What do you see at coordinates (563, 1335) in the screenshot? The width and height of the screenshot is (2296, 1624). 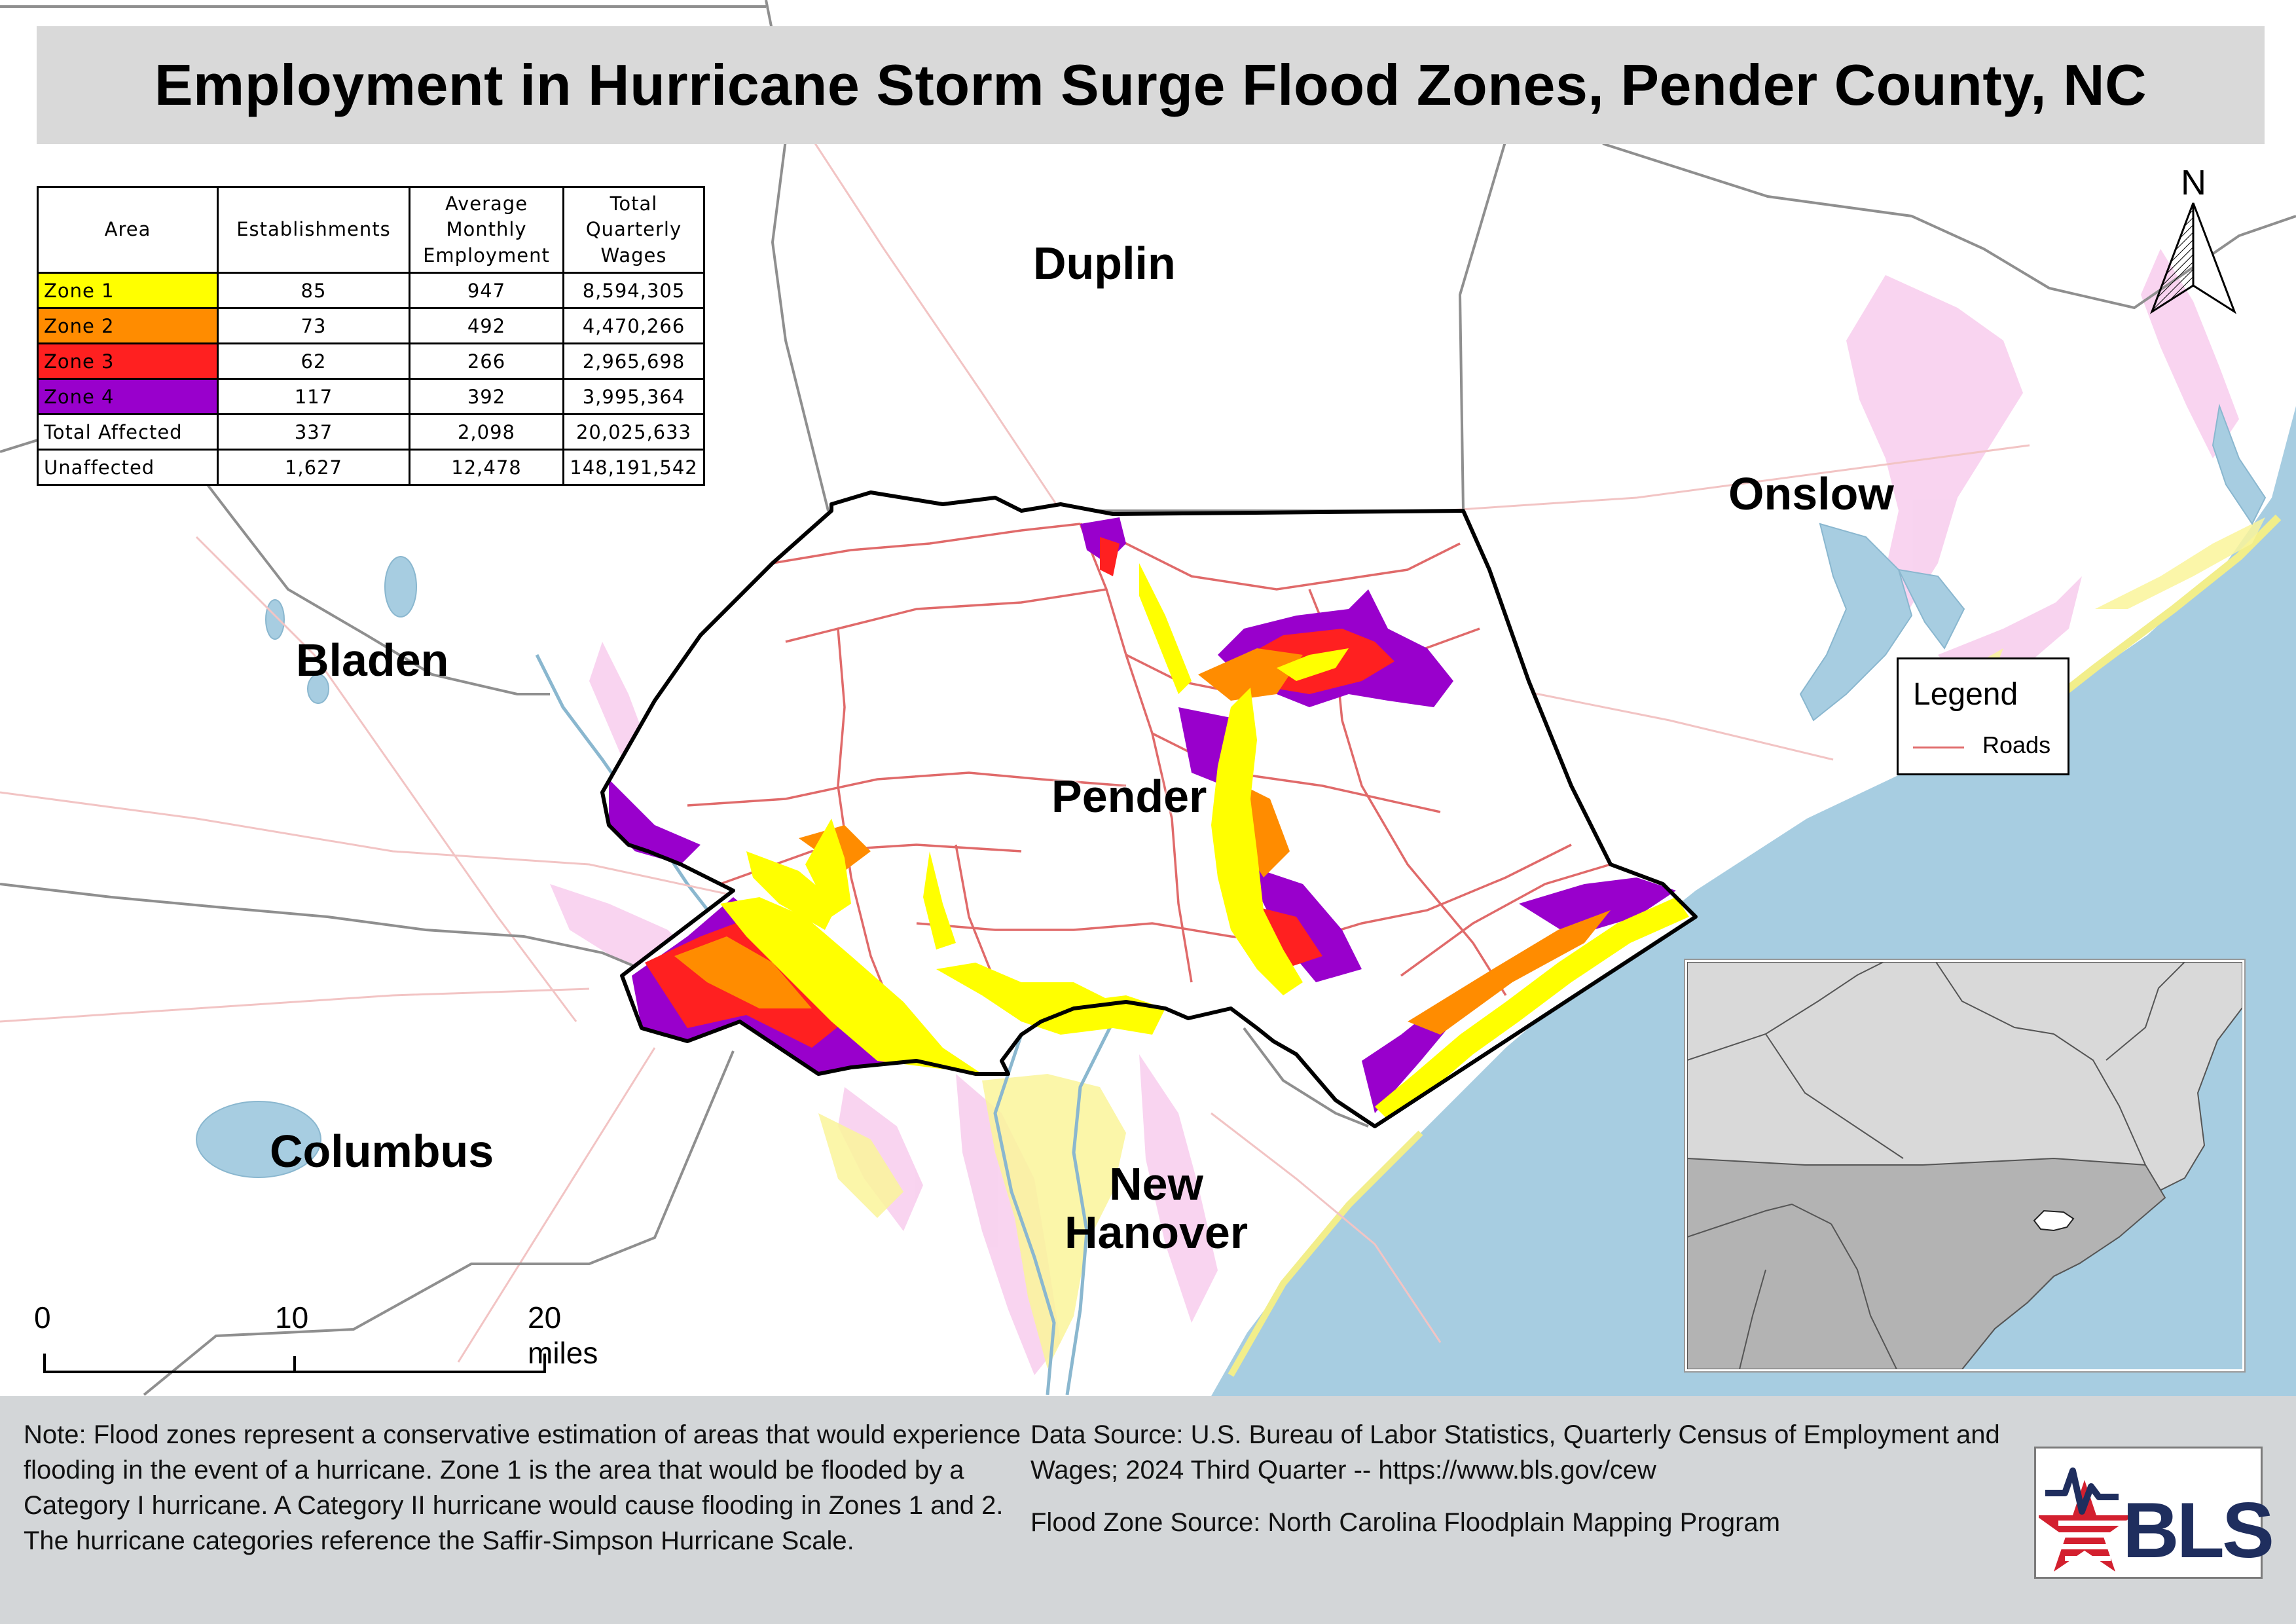 I see `scale-label-20: 20 miles` at bounding box center [563, 1335].